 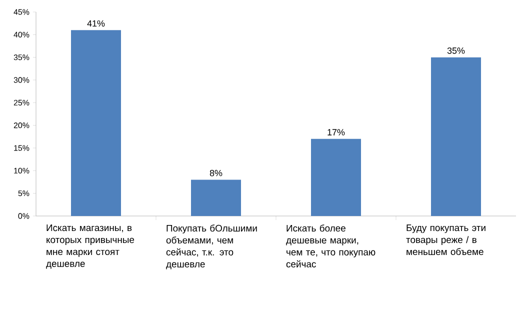 What do you see at coordinates (336, 132) in the screenshot?
I see `data-label: 17%` at bounding box center [336, 132].